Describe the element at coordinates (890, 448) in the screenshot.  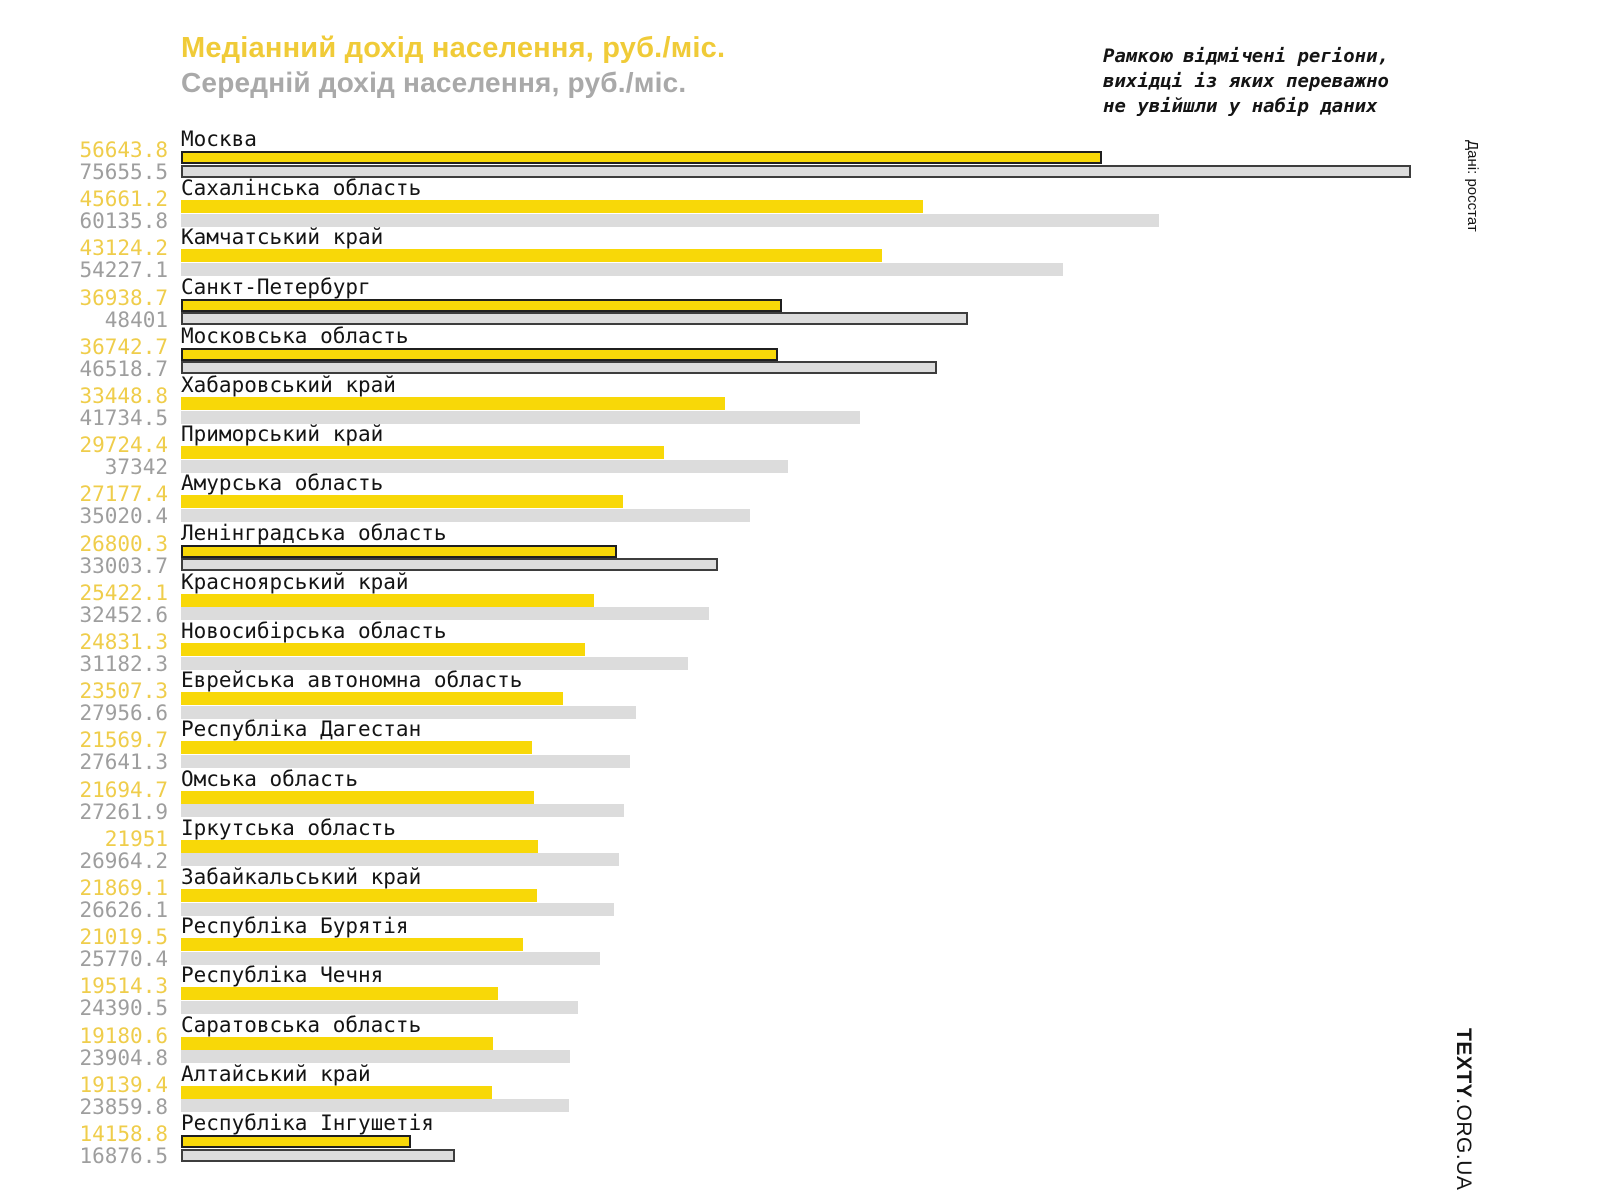
I see `region-bars: Приморський край` at that location.